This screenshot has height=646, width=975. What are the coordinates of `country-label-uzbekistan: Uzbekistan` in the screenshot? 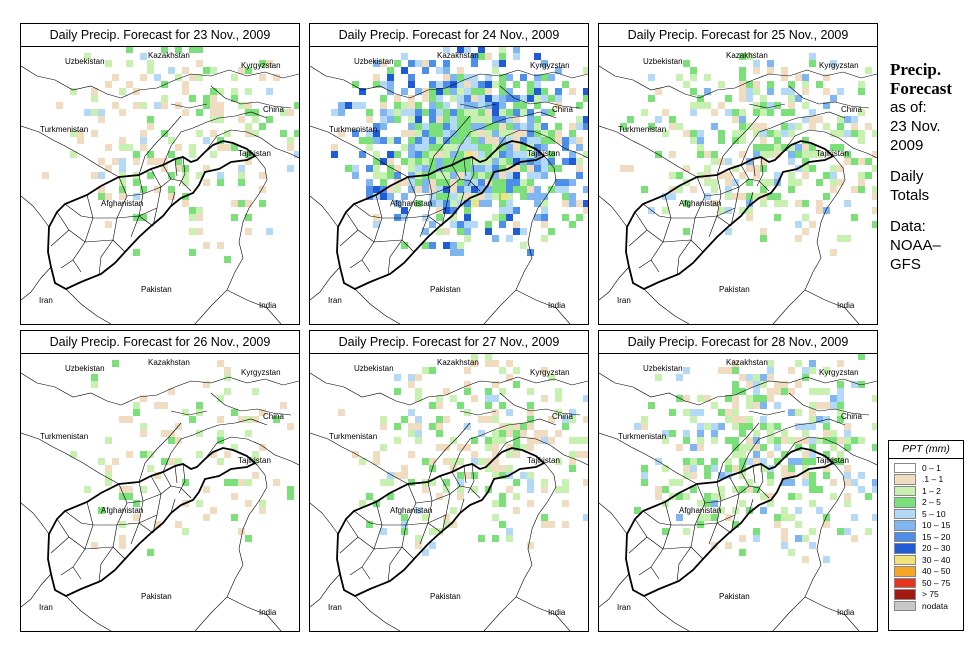 It's located at (374, 368).